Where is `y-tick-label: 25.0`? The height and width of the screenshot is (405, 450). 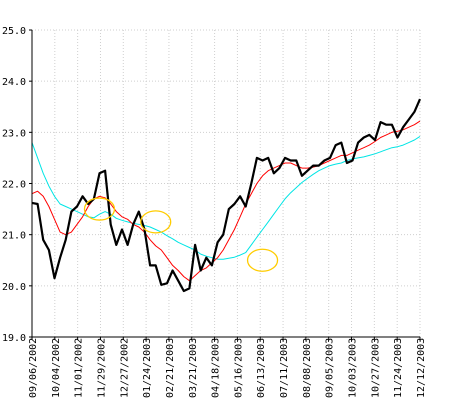
y-tick-label: 25.0 is located at coordinates (14, 31).